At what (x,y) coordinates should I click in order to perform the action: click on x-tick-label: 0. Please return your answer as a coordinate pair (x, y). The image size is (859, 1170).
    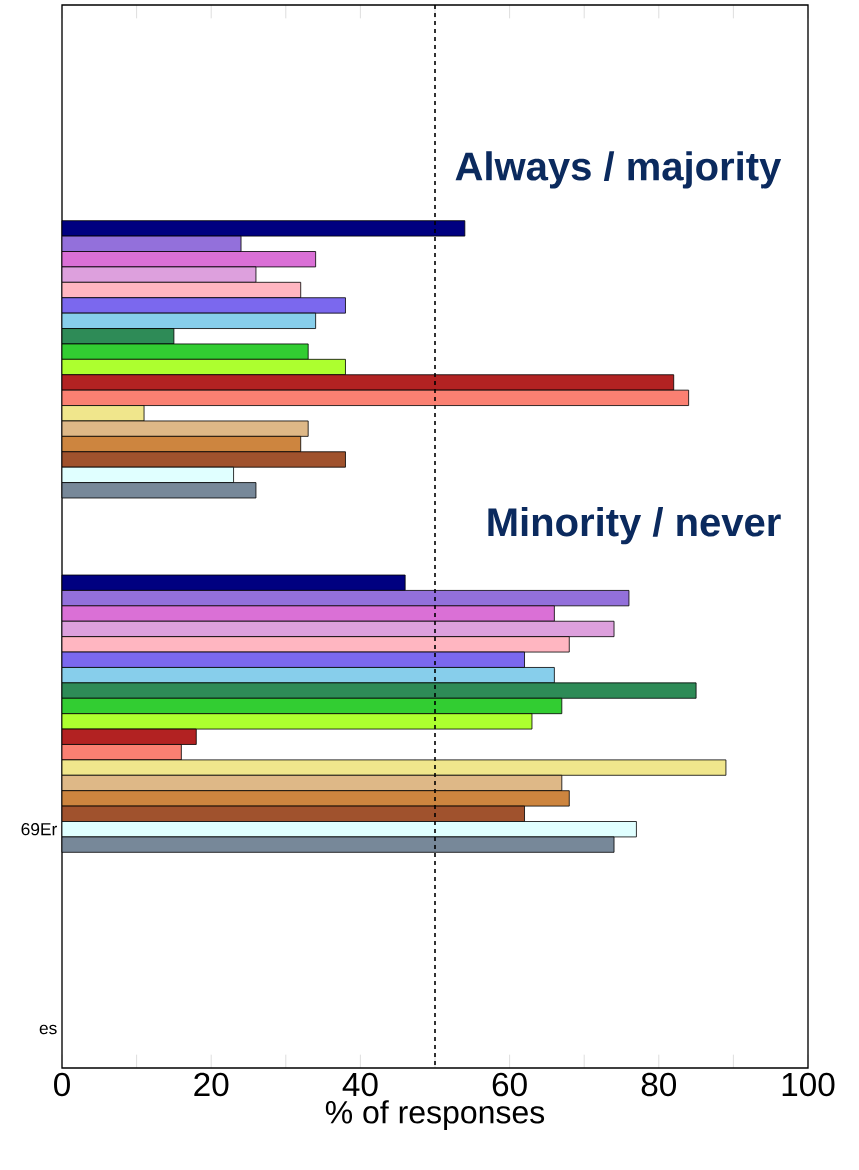
    Looking at the image, I should click on (62, 1084).